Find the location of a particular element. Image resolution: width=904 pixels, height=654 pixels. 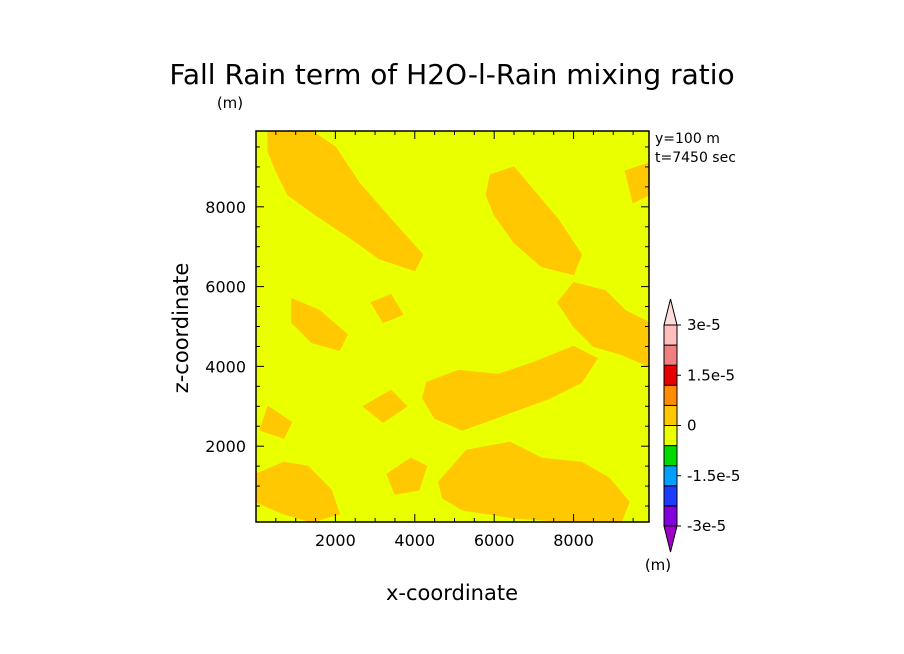

y-tick-labels: 2000 4000 6000 8000 is located at coordinates (225, 327).